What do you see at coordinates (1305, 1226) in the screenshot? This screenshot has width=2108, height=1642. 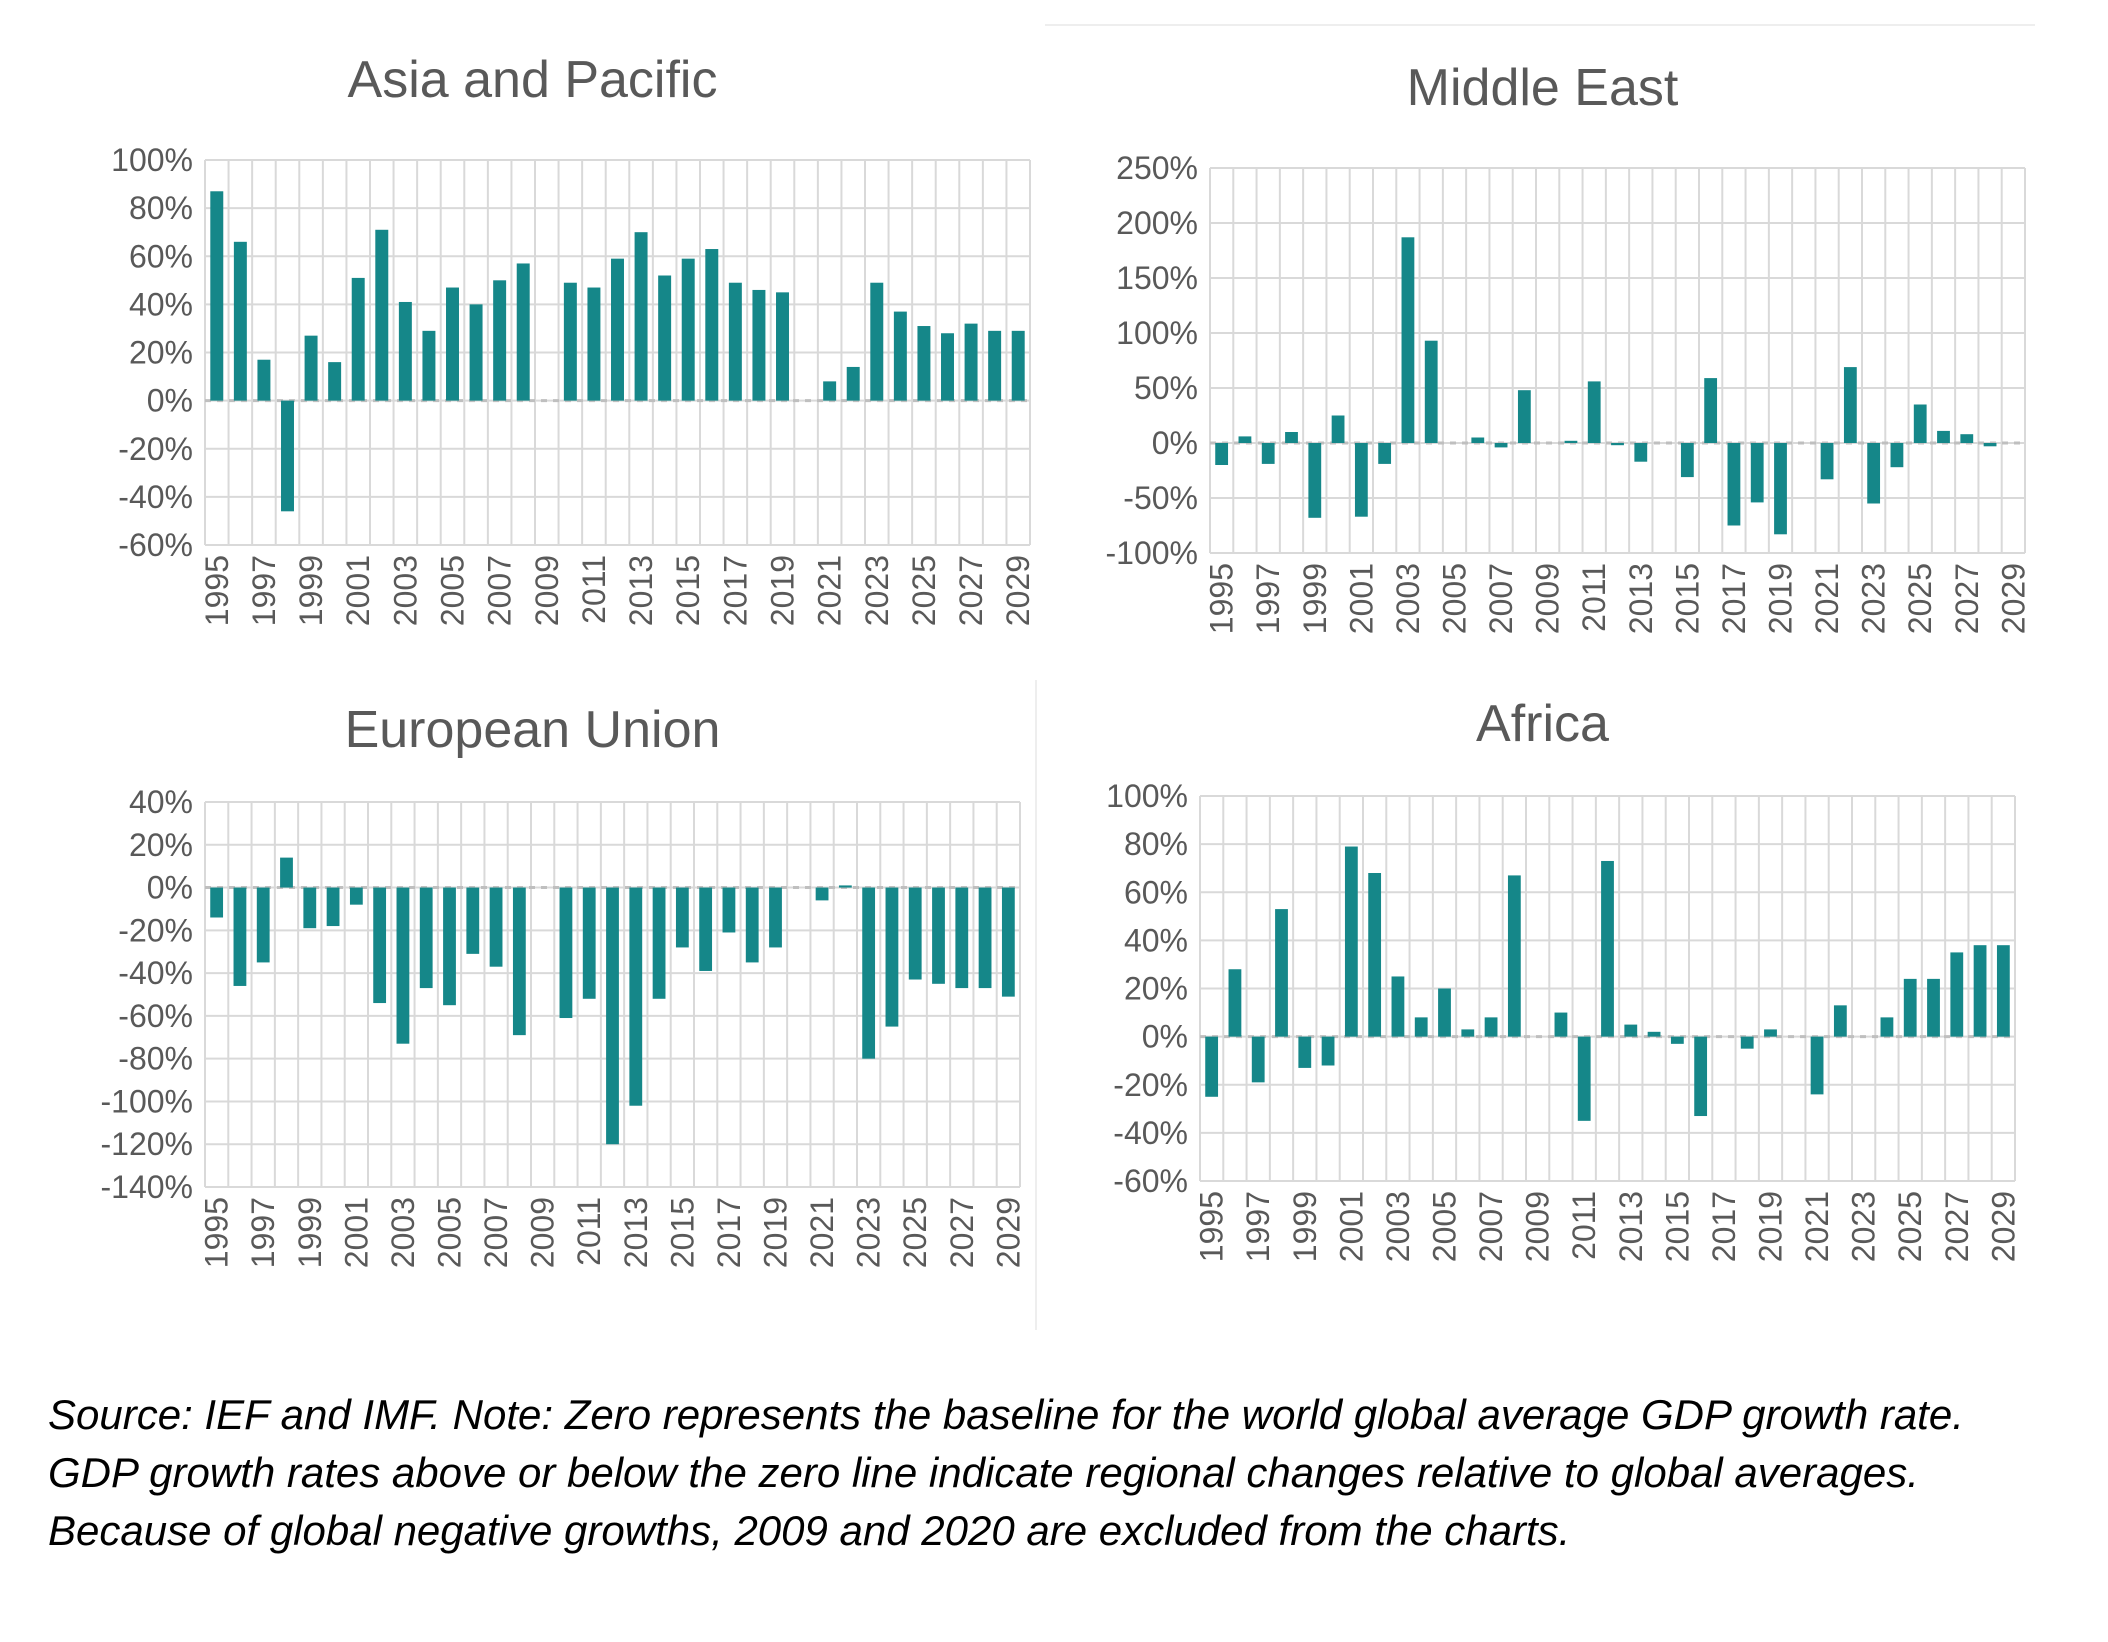 I see `x-tick-label: 1999` at bounding box center [1305, 1226].